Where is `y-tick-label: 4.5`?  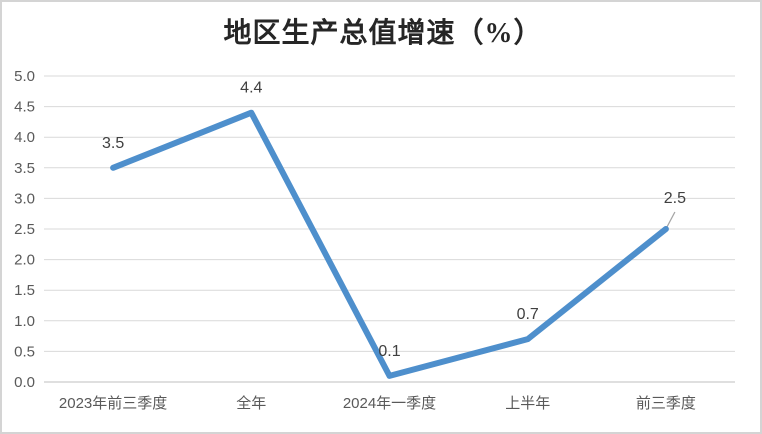
y-tick-label: 4.5 is located at coordinates (24, 107).